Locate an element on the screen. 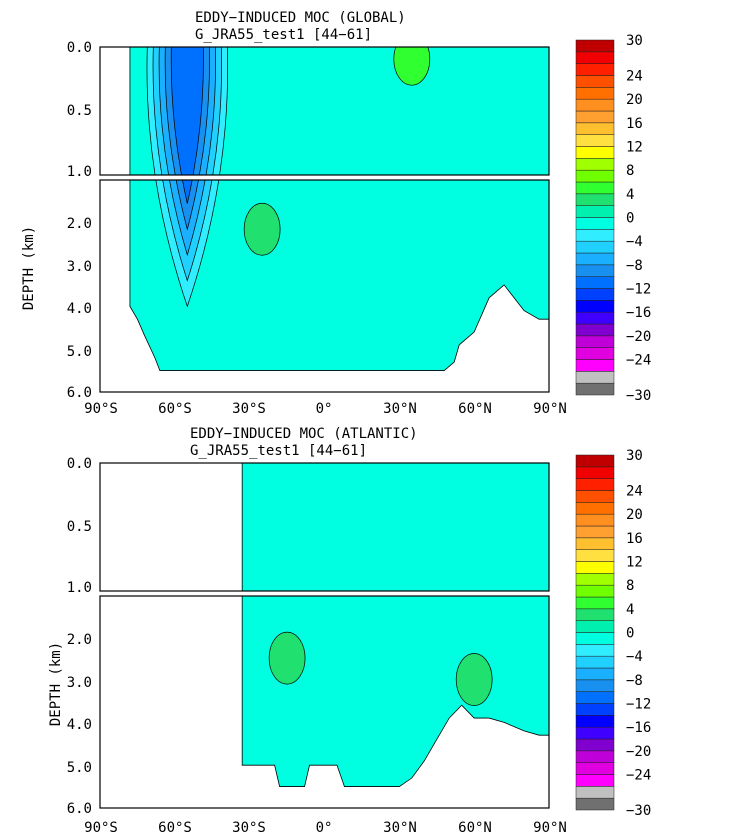  colorbar-label: 20 is located at coordinates (634, 515).